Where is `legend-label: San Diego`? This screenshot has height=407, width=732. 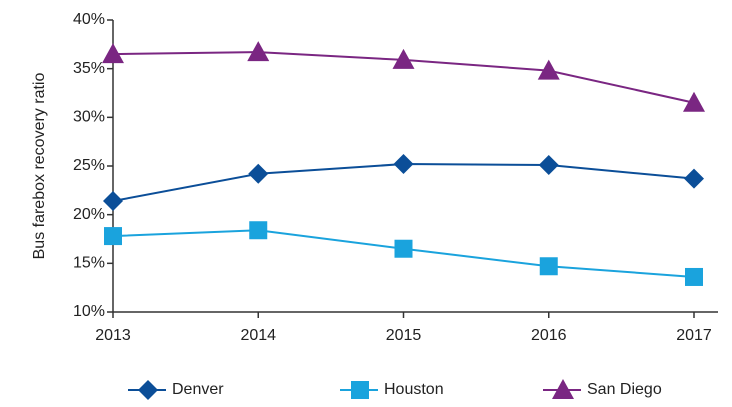
legend-label: San Diego is located at coordinates (624, 389).